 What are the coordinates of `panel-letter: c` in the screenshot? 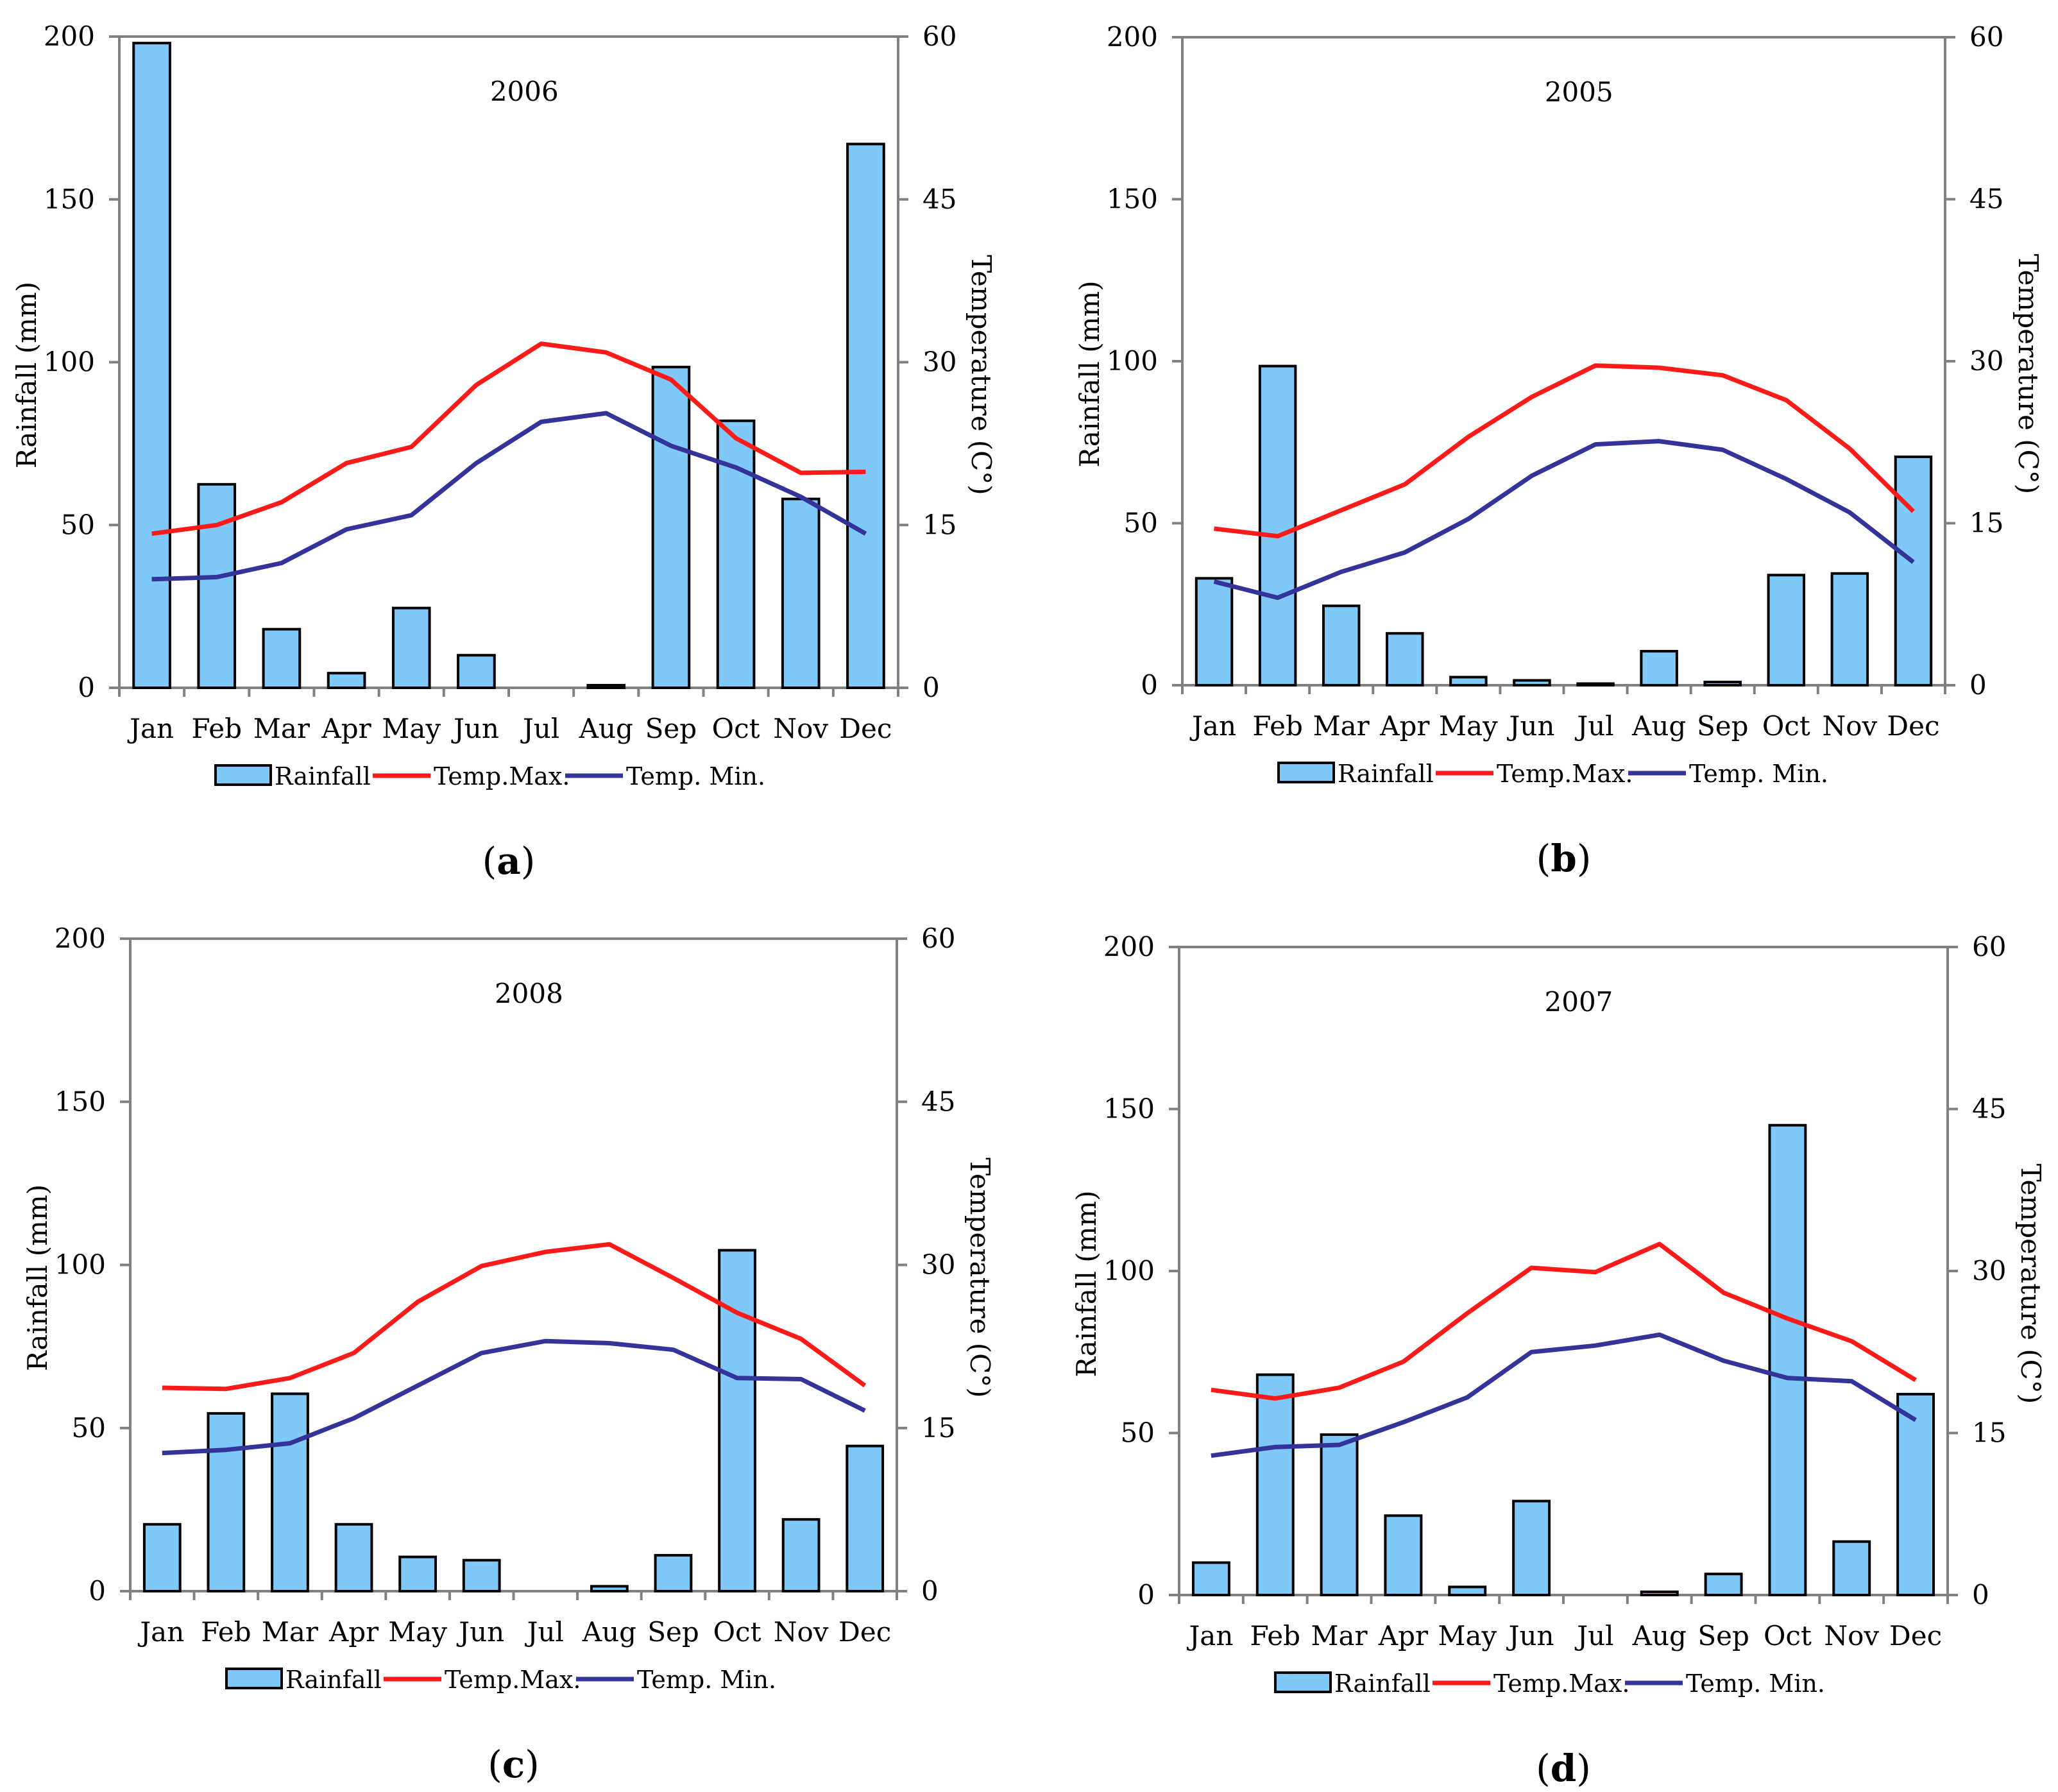 It's located at (513, 1764).